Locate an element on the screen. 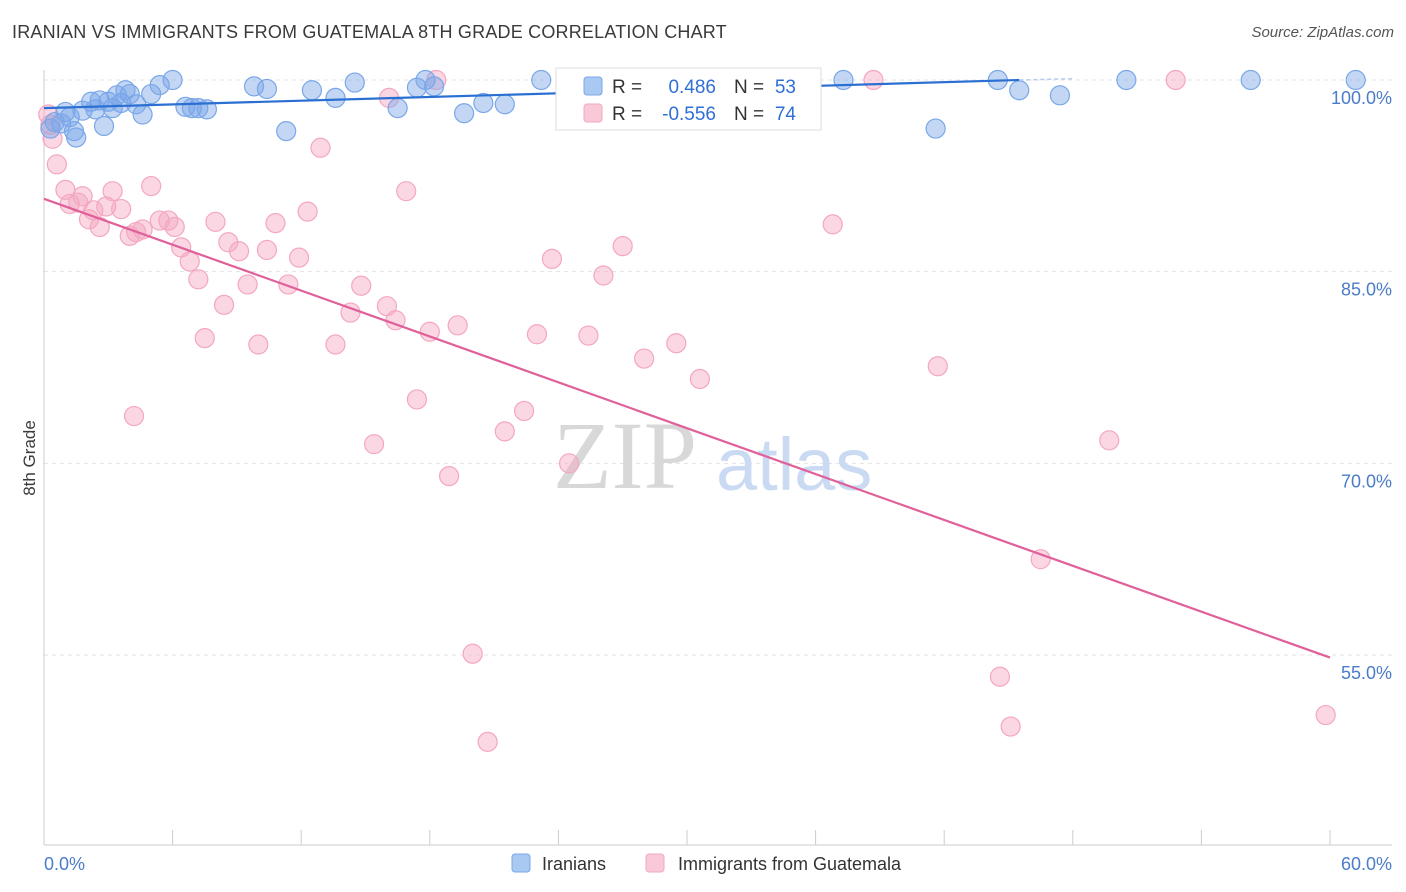 Image resolution: width=1406 pixels, height=892 pixels. source-label: Source: ZipAtlas.com is located at coordinates (1322, 32).